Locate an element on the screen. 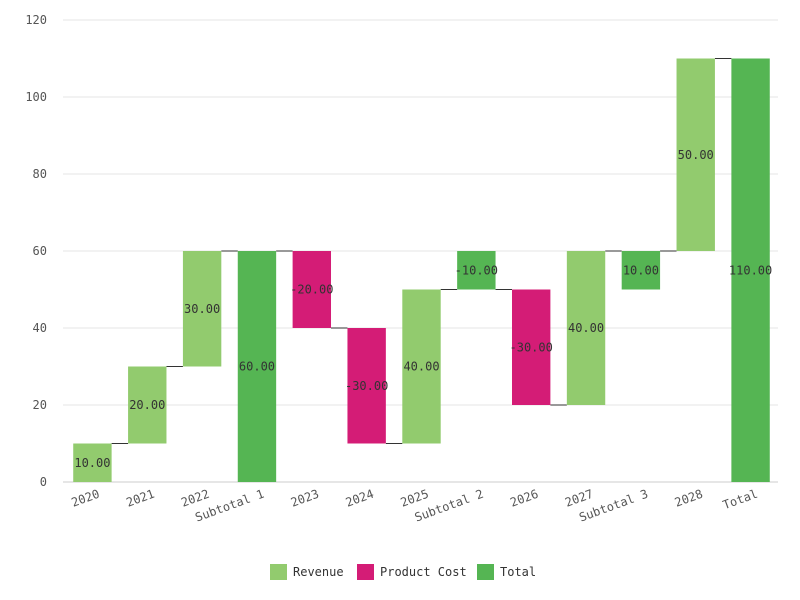  bar-2023 is located at coordinates (312, 289).